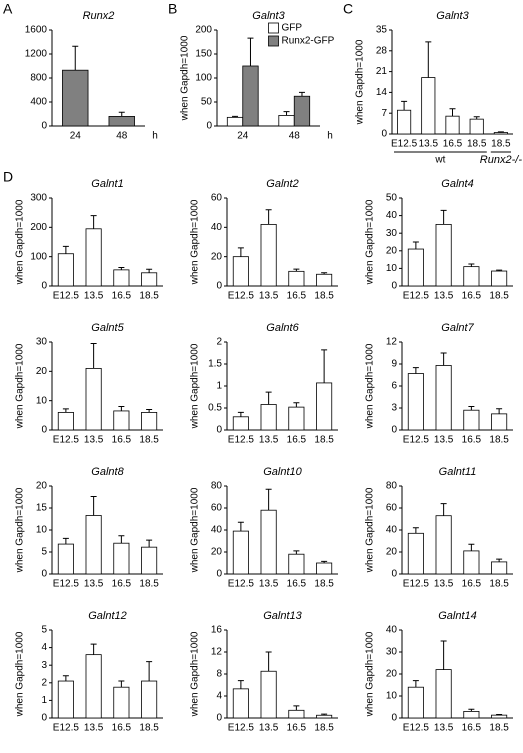 The image size is (523, 753). Describe the element at coordinates (36, 54) in the screenshot. I see `y-tick-label: 1200` at that location.